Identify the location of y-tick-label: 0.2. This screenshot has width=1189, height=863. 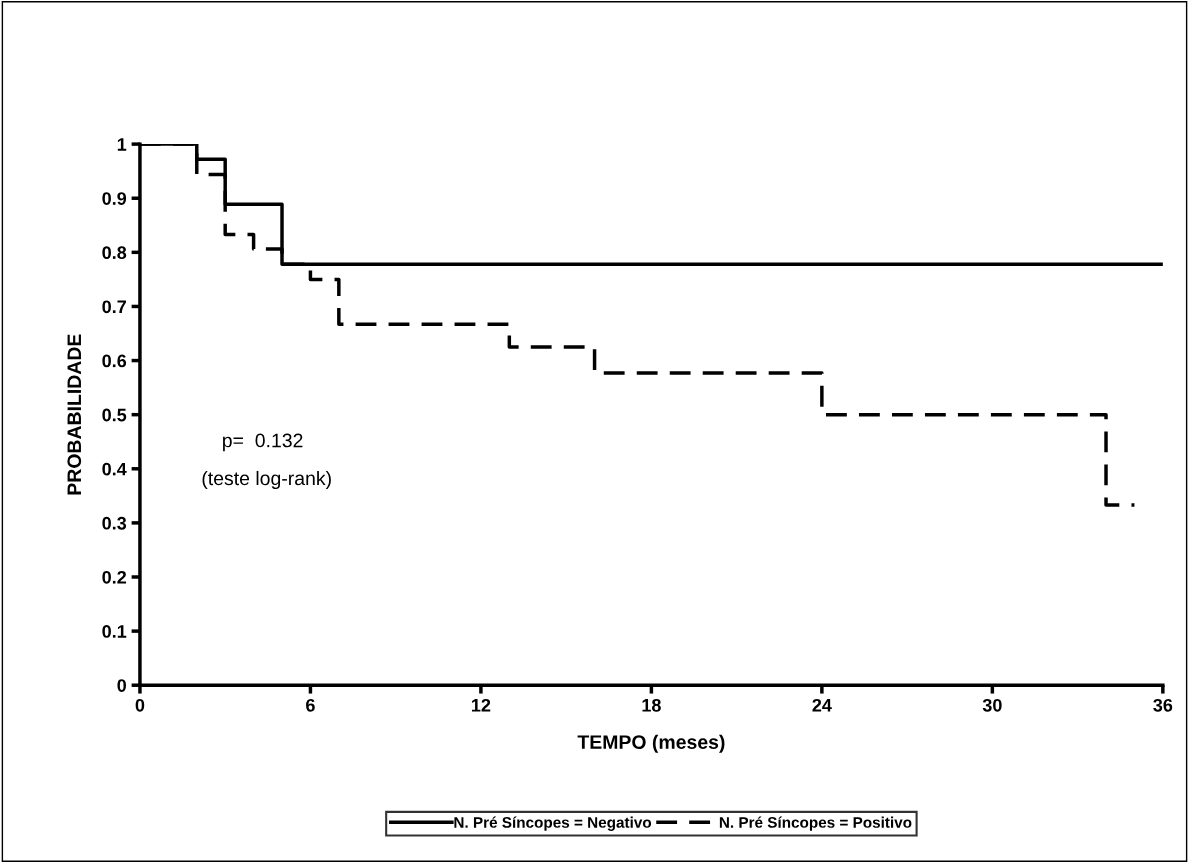
(114, 577).